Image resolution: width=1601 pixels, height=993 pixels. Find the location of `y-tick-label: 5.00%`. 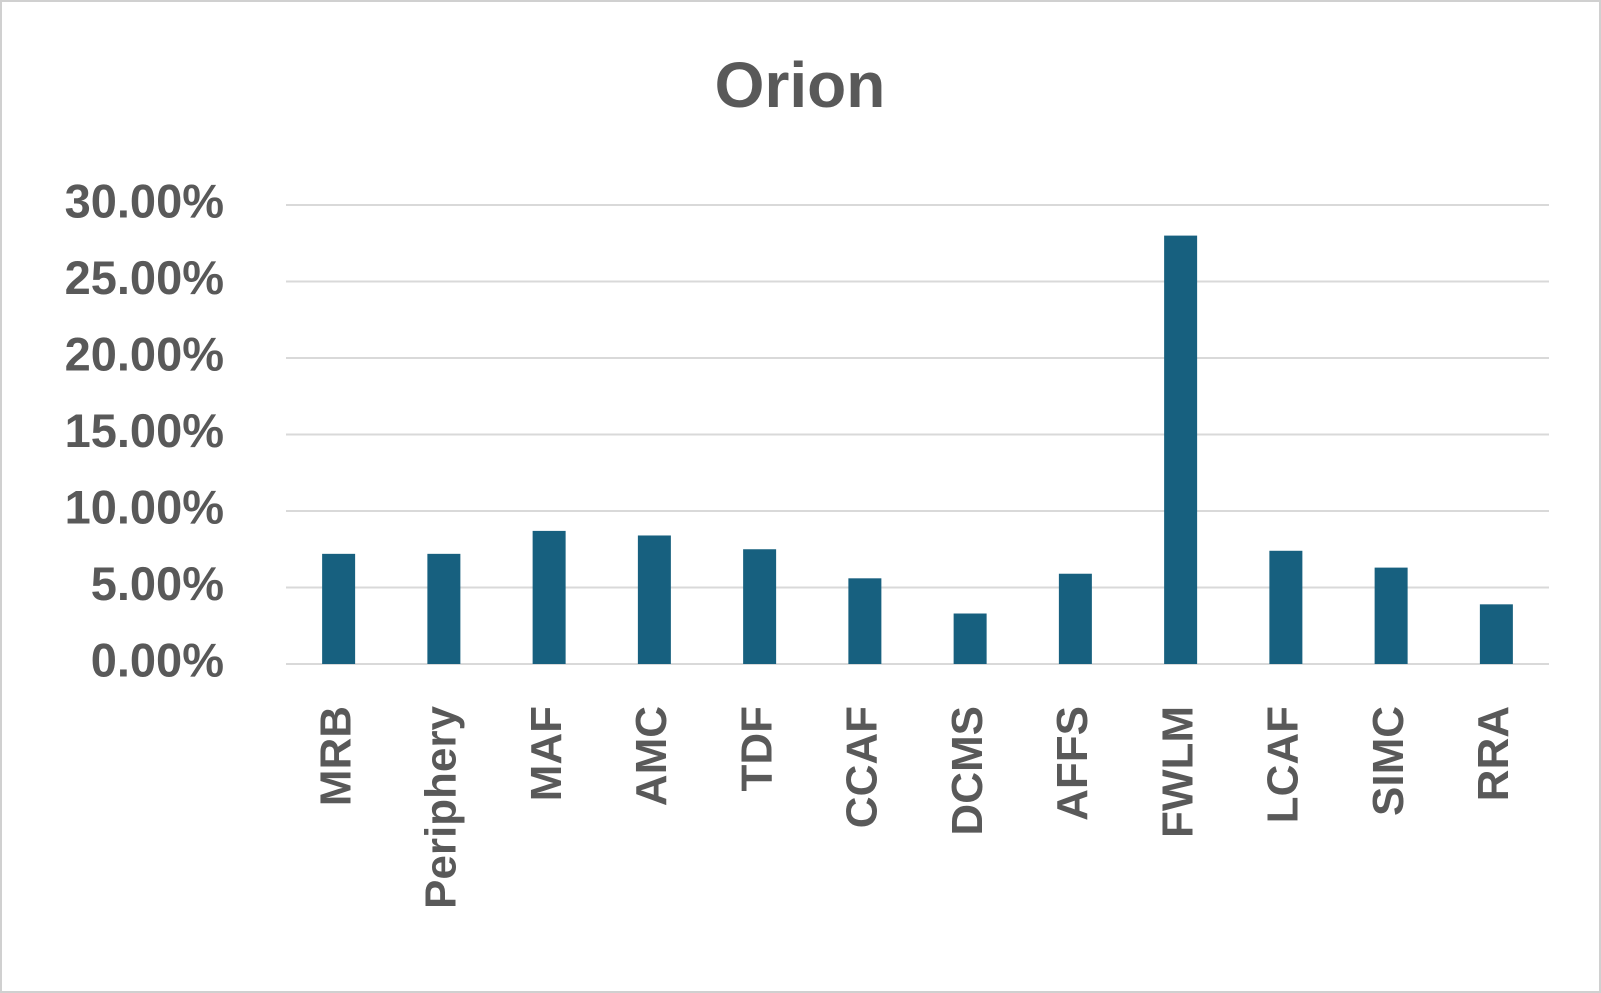

y-tick-label: 5.00% is located at coordinates (157, 583).